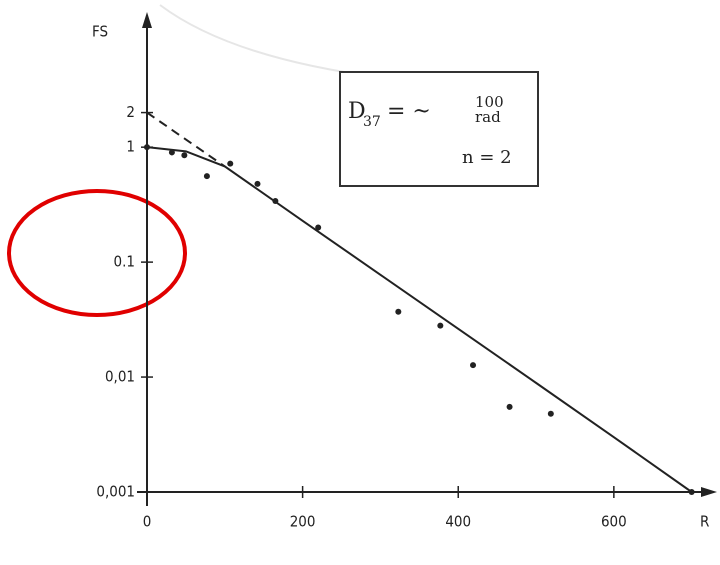 The height and width of the screenshot is (565, 720). Describe the element at coordinates (357, 111) in the screenshot. I see `annotation-symbol: D` at that location.